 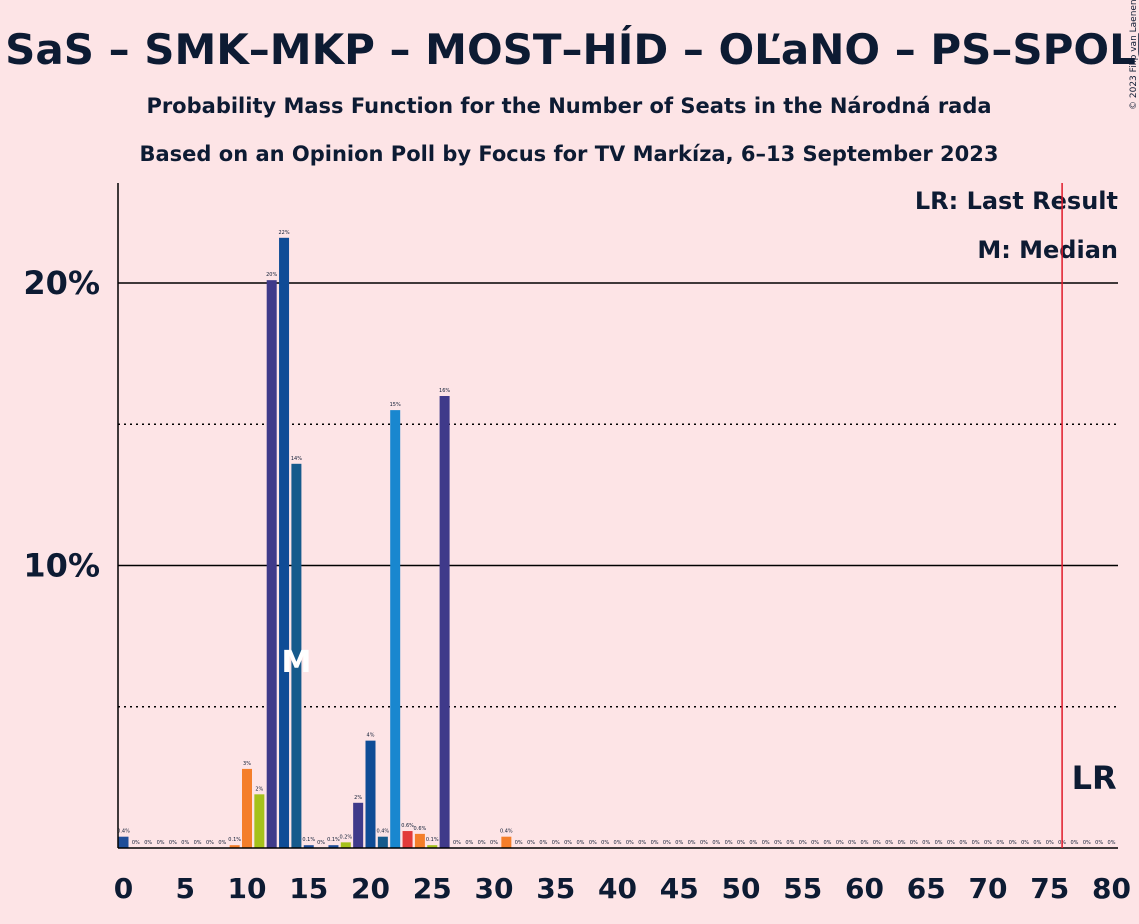 What do you see at coordinates (234, 840) in the screenshot?
I see `bar-label-seat-9: 0.1%` at bounding box center [234, 840].